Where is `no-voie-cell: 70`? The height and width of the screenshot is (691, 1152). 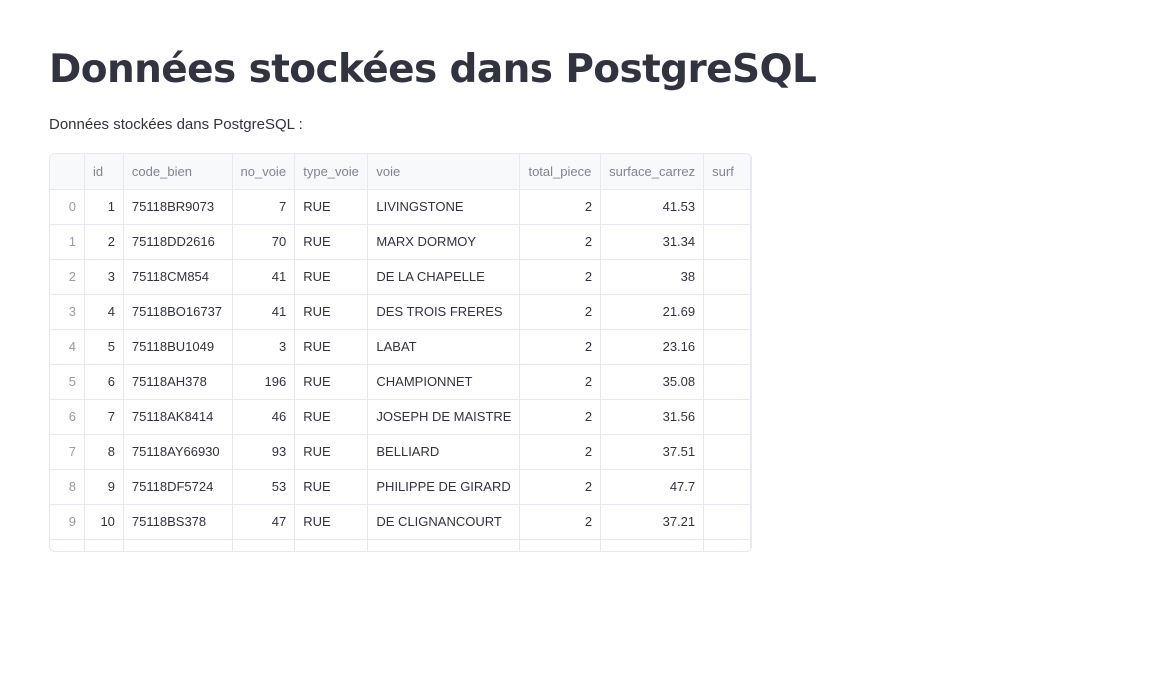
no-voie-cell: 70 is located at coordinates (264, 242).